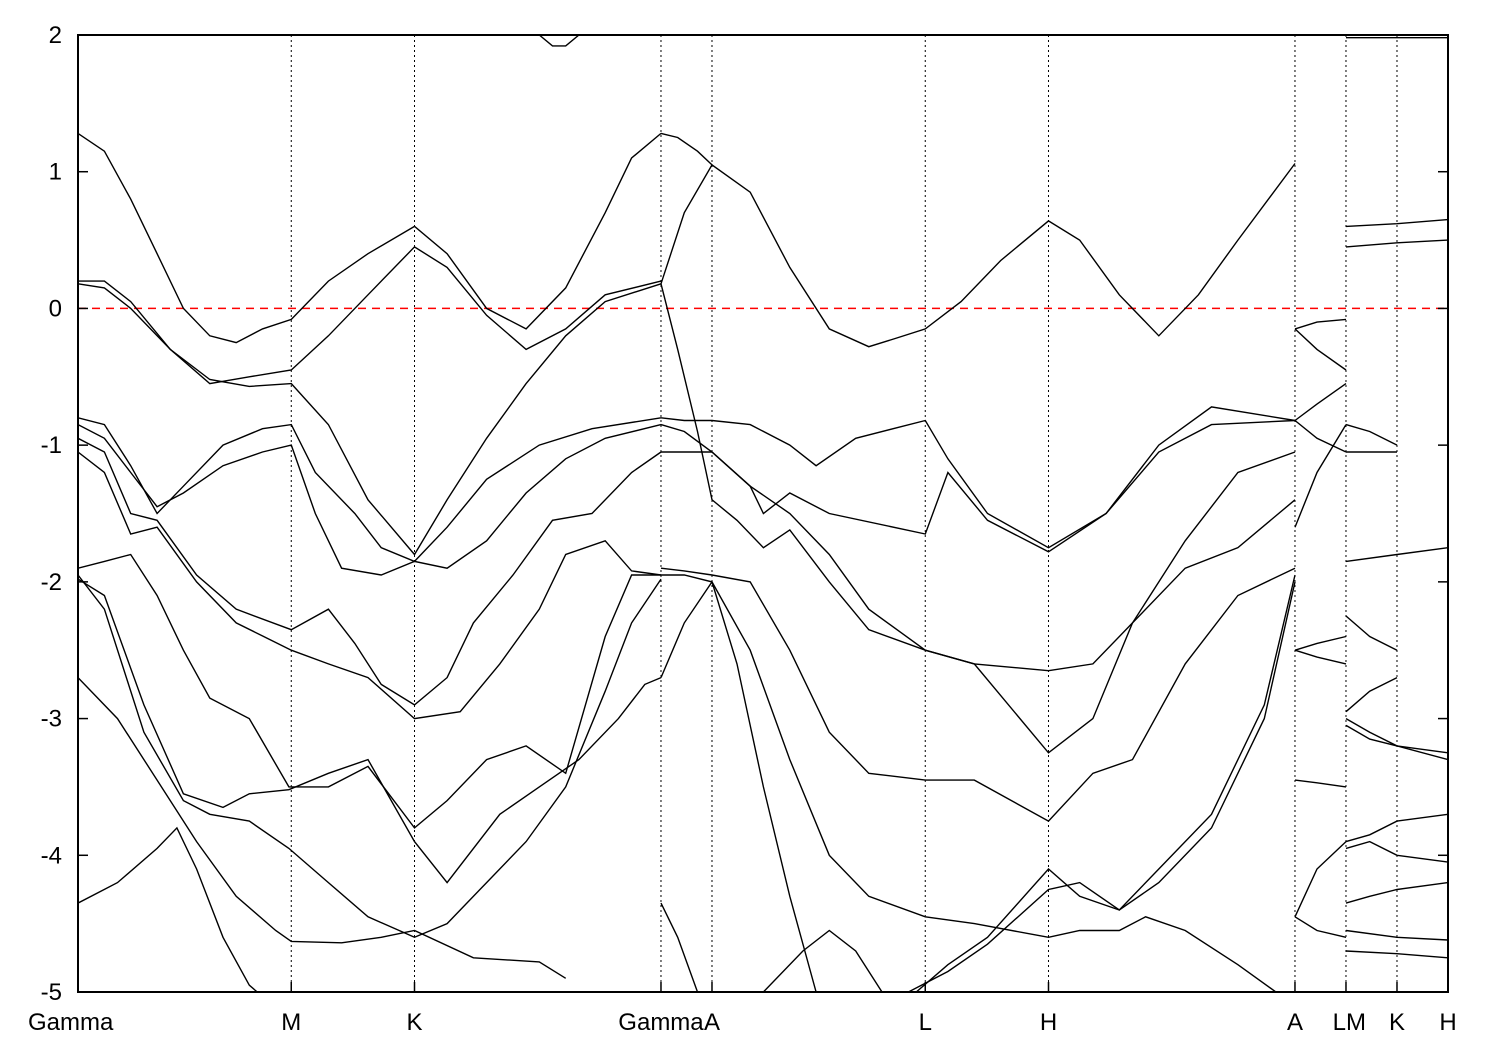  Describe the element at coordinates (51, 582) in the screenshot. I see `y-tick-label: -2` at that location.